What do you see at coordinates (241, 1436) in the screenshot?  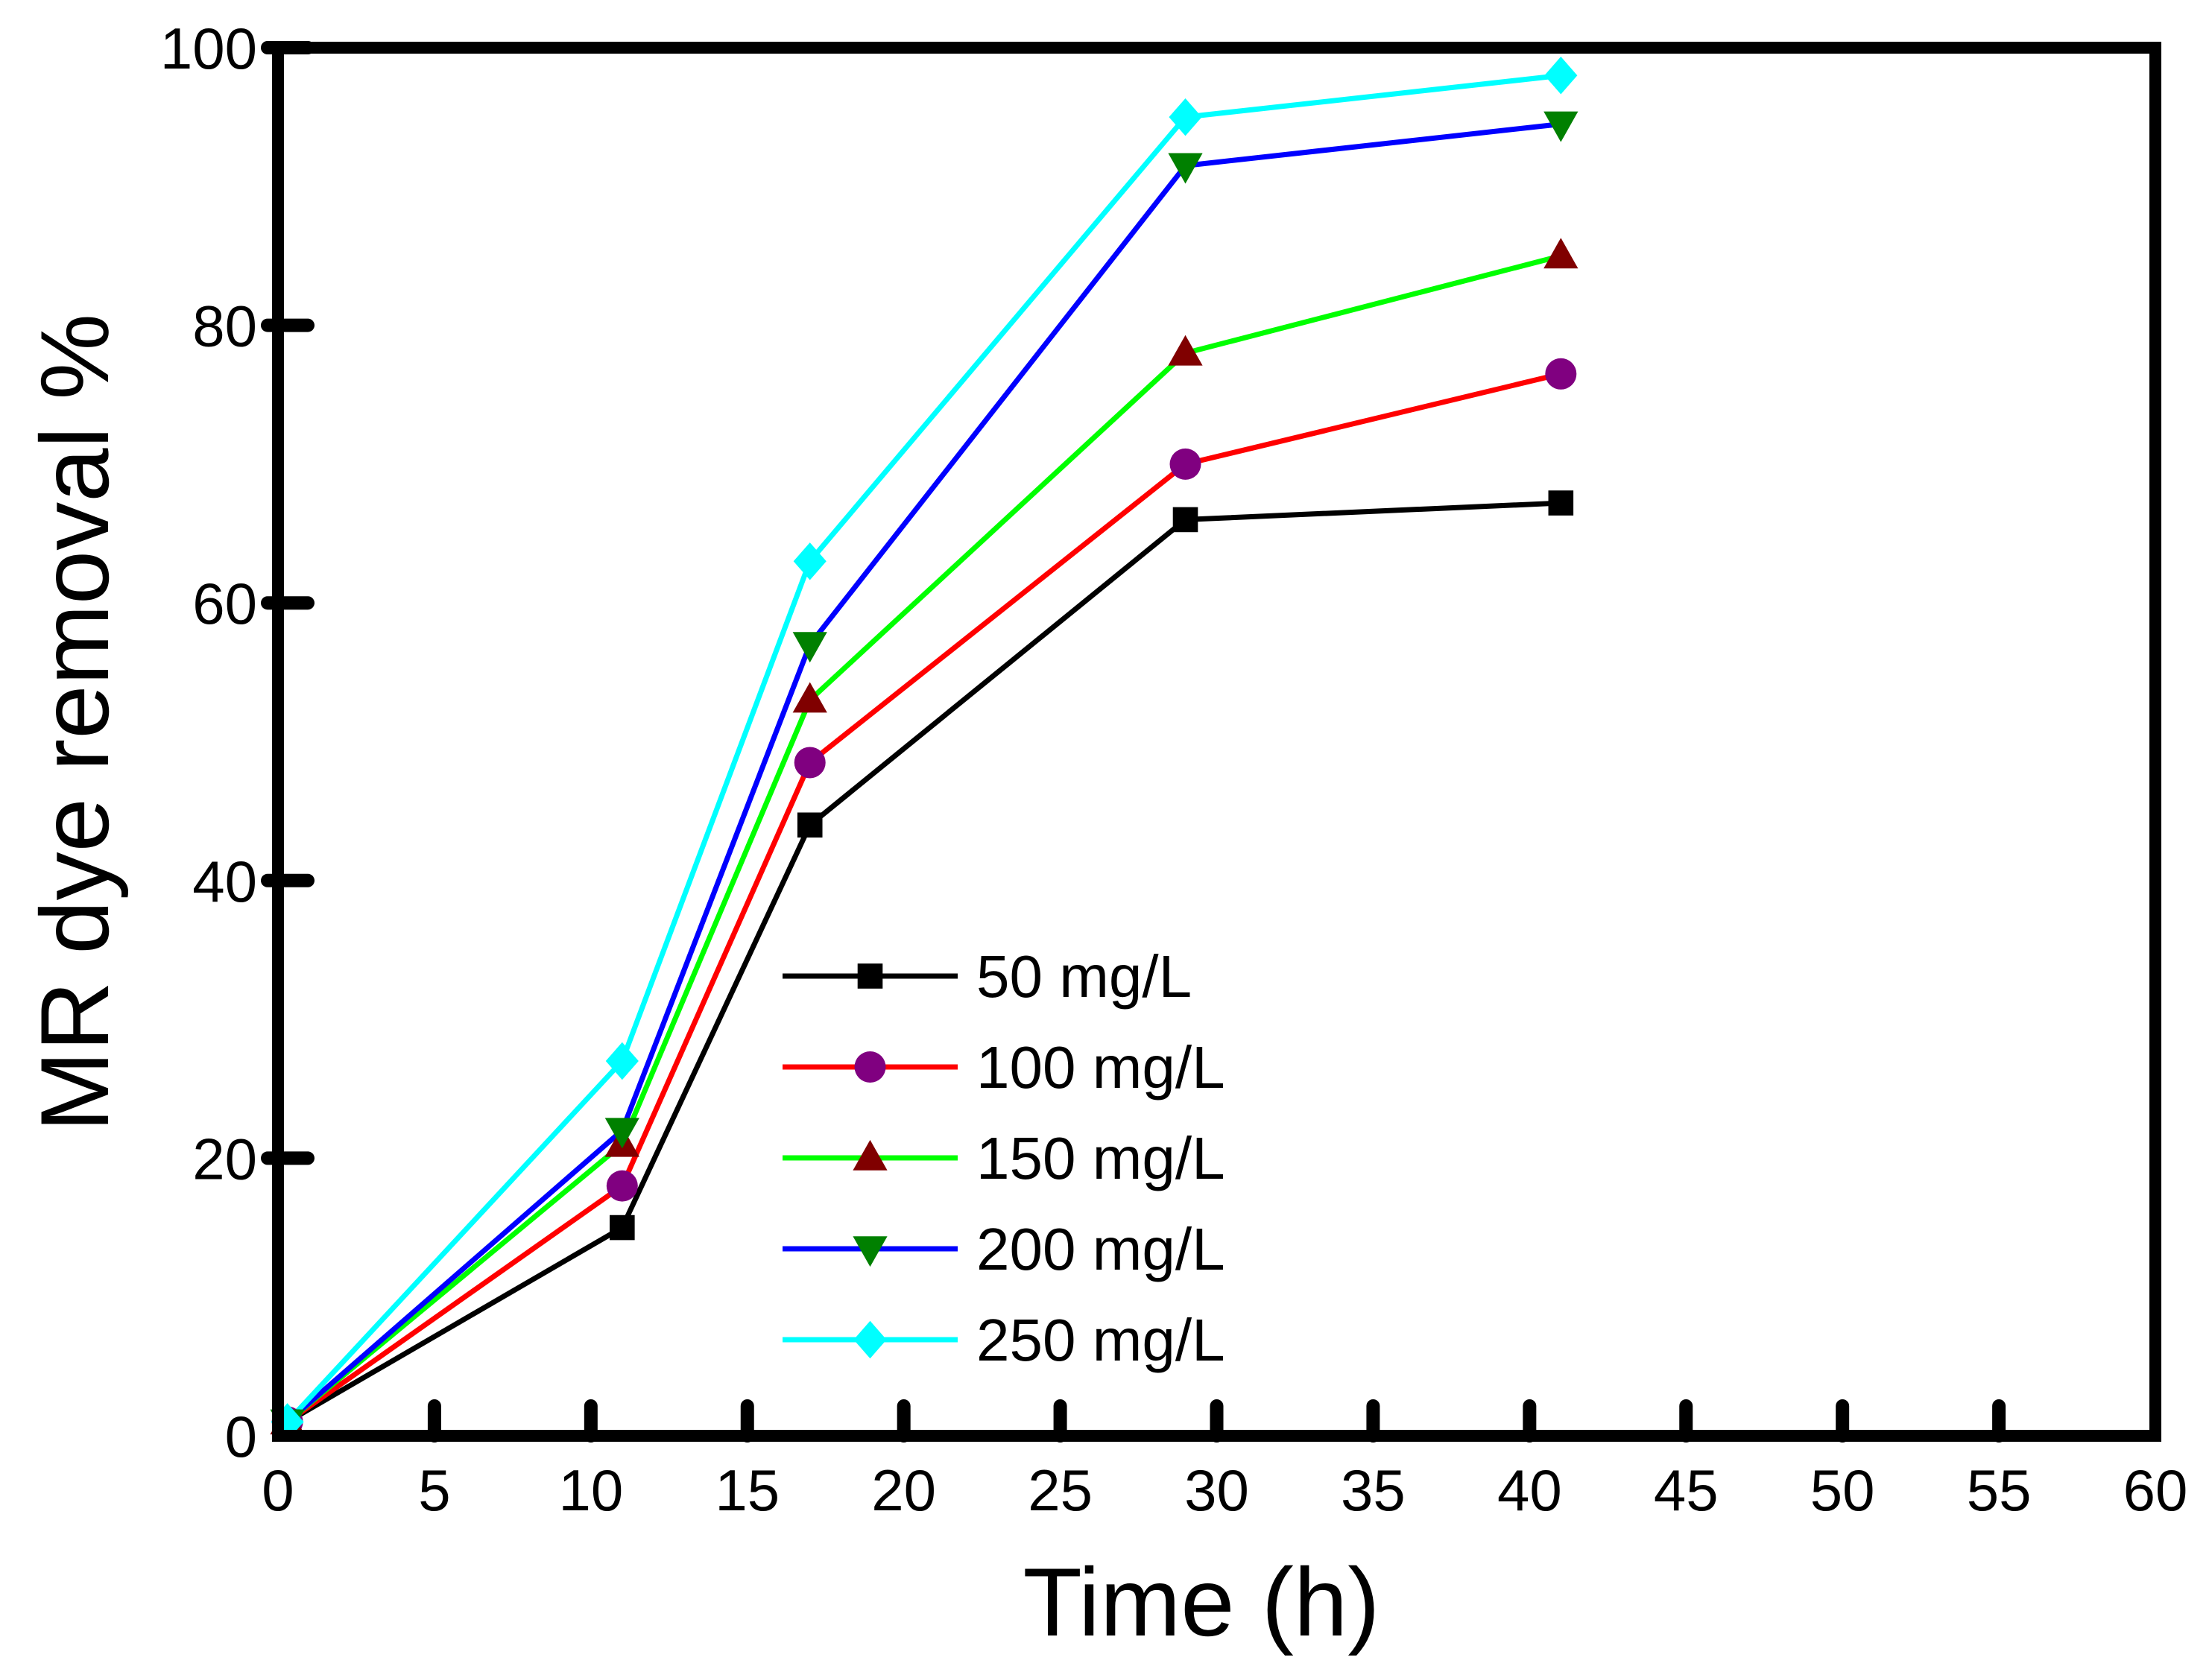 I see `y-tick-label: 0` at bounding box center [241, 1436].